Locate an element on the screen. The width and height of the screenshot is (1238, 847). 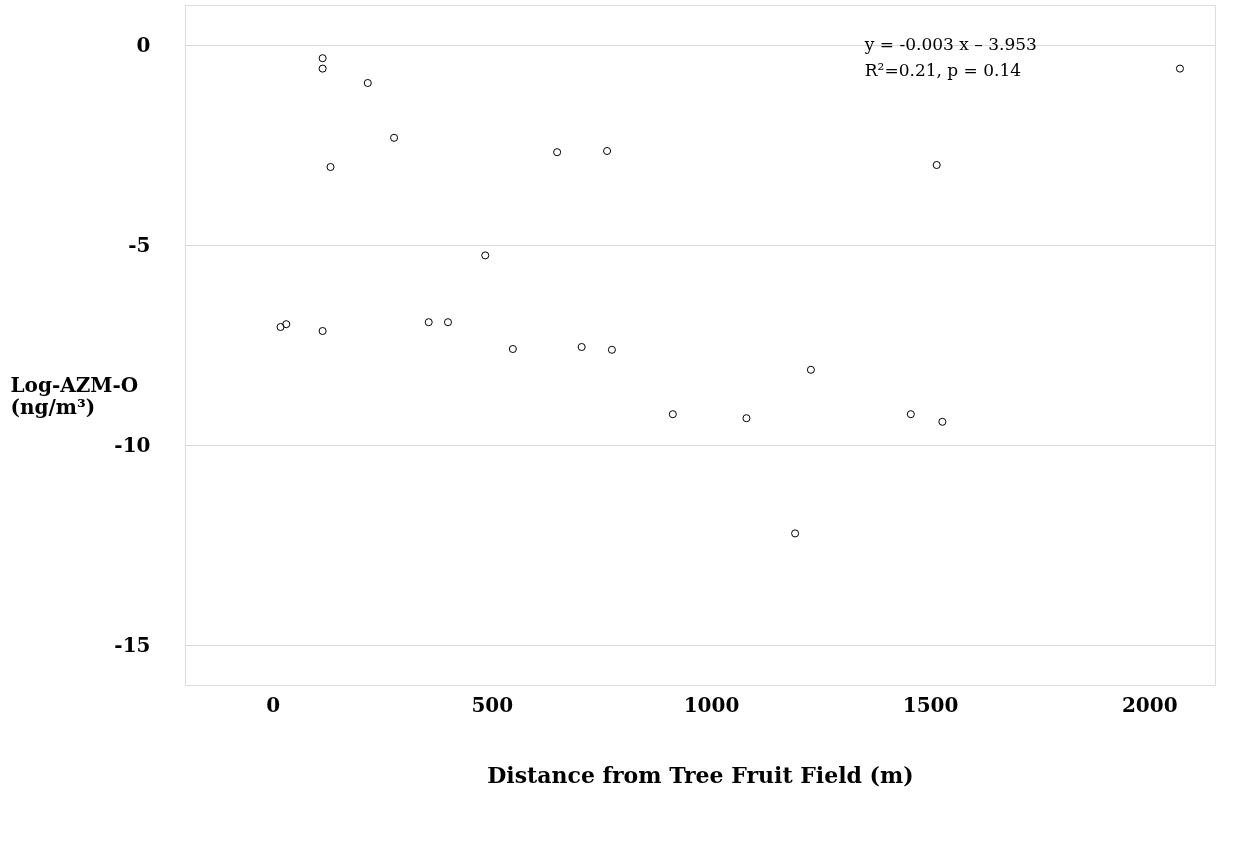
annotation: y = -0.003 x – 3.953 is located at coordinates (950, 44).